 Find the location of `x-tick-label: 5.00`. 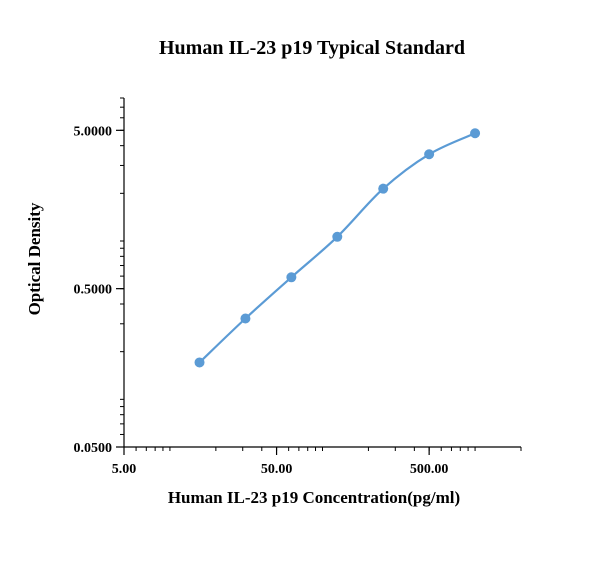

x-tick-label: 5.00 is located at coordinates (124, 469).